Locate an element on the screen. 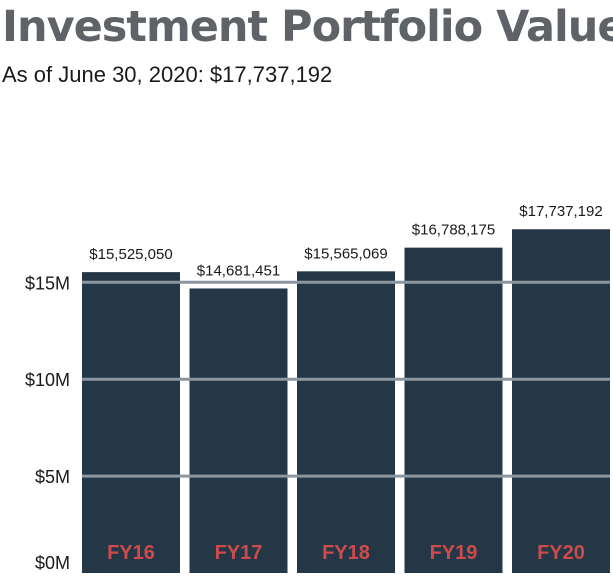 This screenshot has height=576, width=613. bar-fy20 is located at coordinates (561, 401).